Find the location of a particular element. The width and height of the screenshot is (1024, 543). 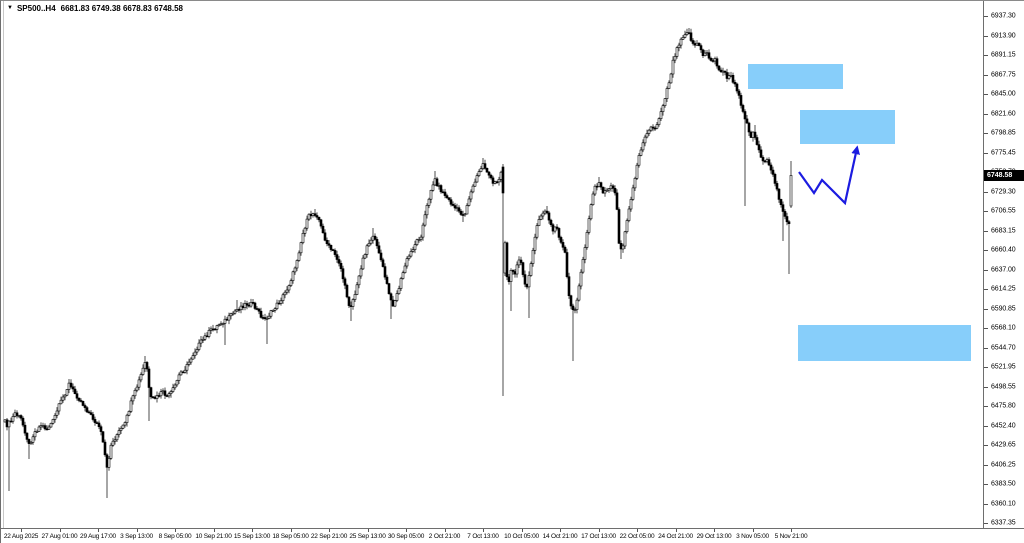

time-label: 27 Aug 01:00 is located at coordinates (59, 536).